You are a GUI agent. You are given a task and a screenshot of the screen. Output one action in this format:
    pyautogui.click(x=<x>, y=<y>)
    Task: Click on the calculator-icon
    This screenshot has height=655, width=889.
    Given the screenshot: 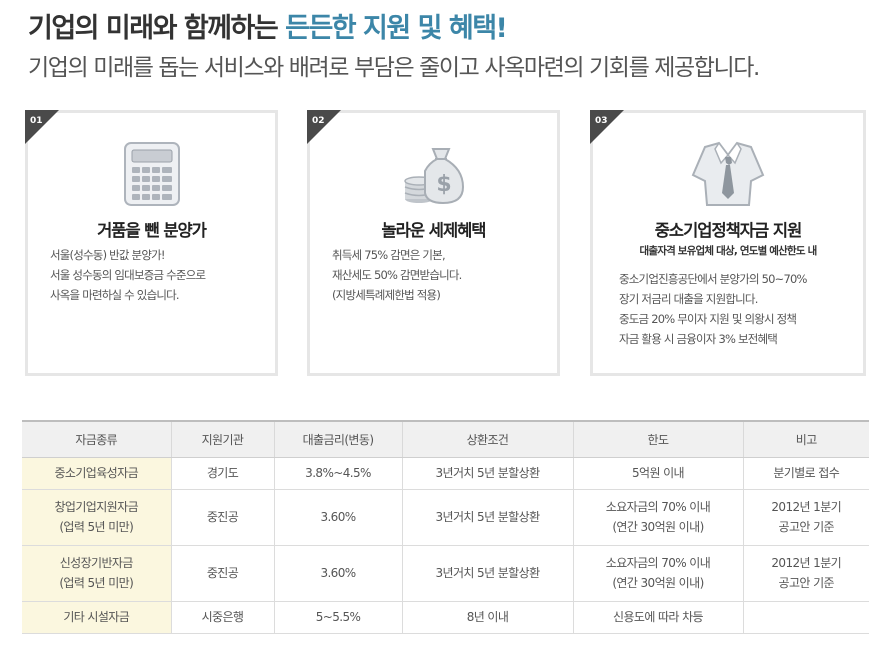 What is the action you would take?
    pyautogui.click(x=151, y=174)
    